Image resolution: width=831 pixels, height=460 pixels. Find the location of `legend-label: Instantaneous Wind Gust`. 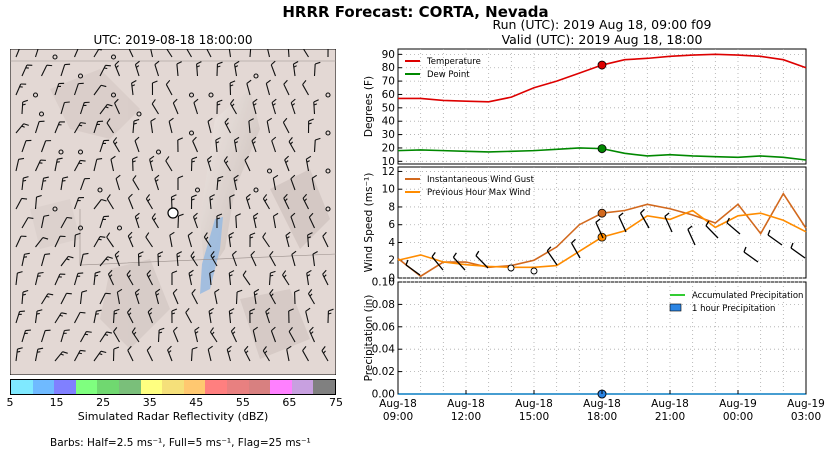

legend-label: Instantaneous Wind Gust is located at coordinates (481, 180).